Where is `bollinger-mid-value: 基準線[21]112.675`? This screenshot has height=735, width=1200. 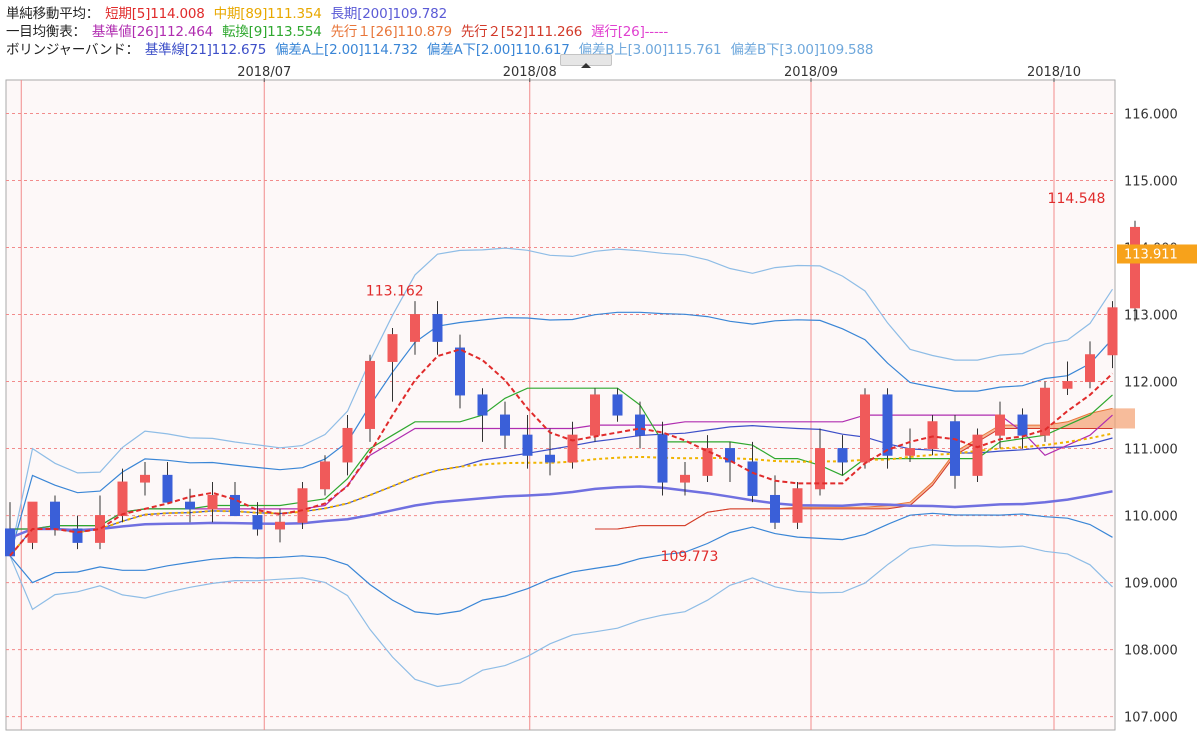
bollinger-mid-value: 基準線[21]112.675 is located at coordinates (205, 50).